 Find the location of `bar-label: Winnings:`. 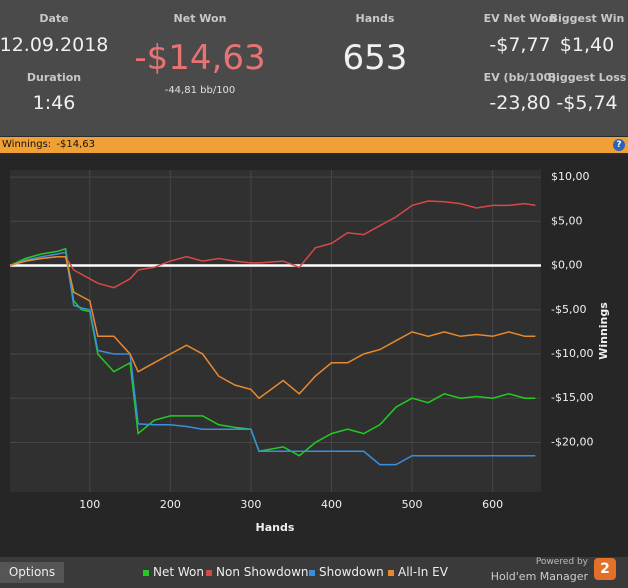

bar-label: Winnings: is located at coordinates (27, 144).